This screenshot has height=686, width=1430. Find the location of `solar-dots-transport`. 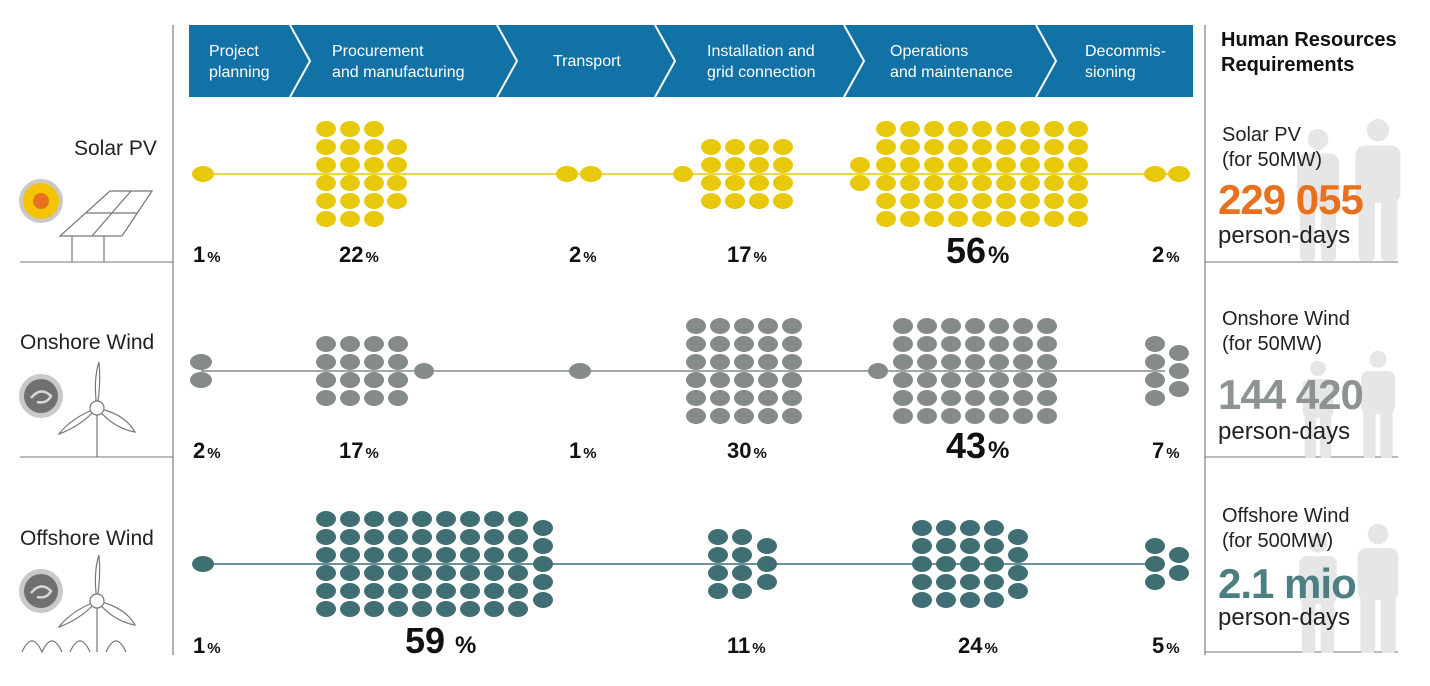

solar-dots-transport is located at coordinates (579, 174).